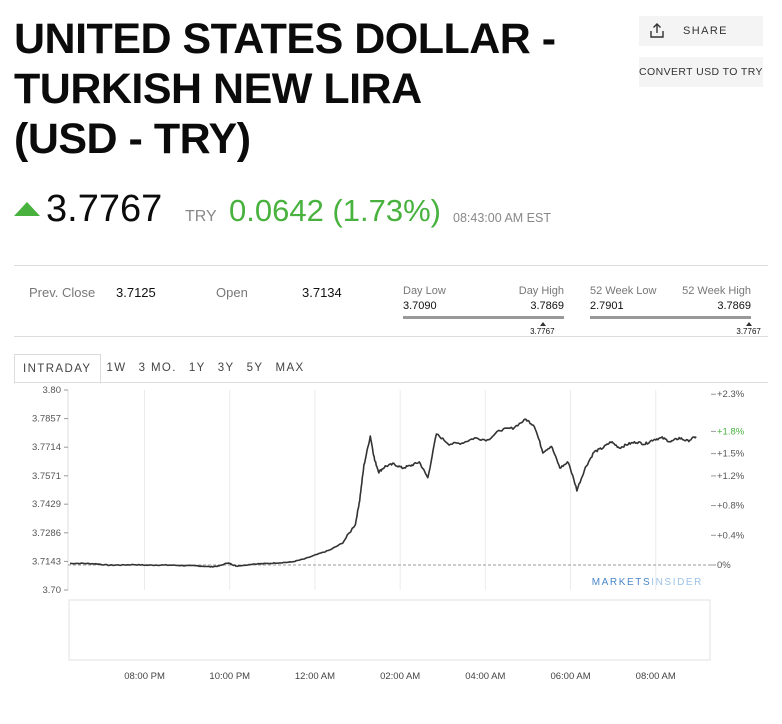  I want to click on day-low-value: 3.7090, so click(420, 306).